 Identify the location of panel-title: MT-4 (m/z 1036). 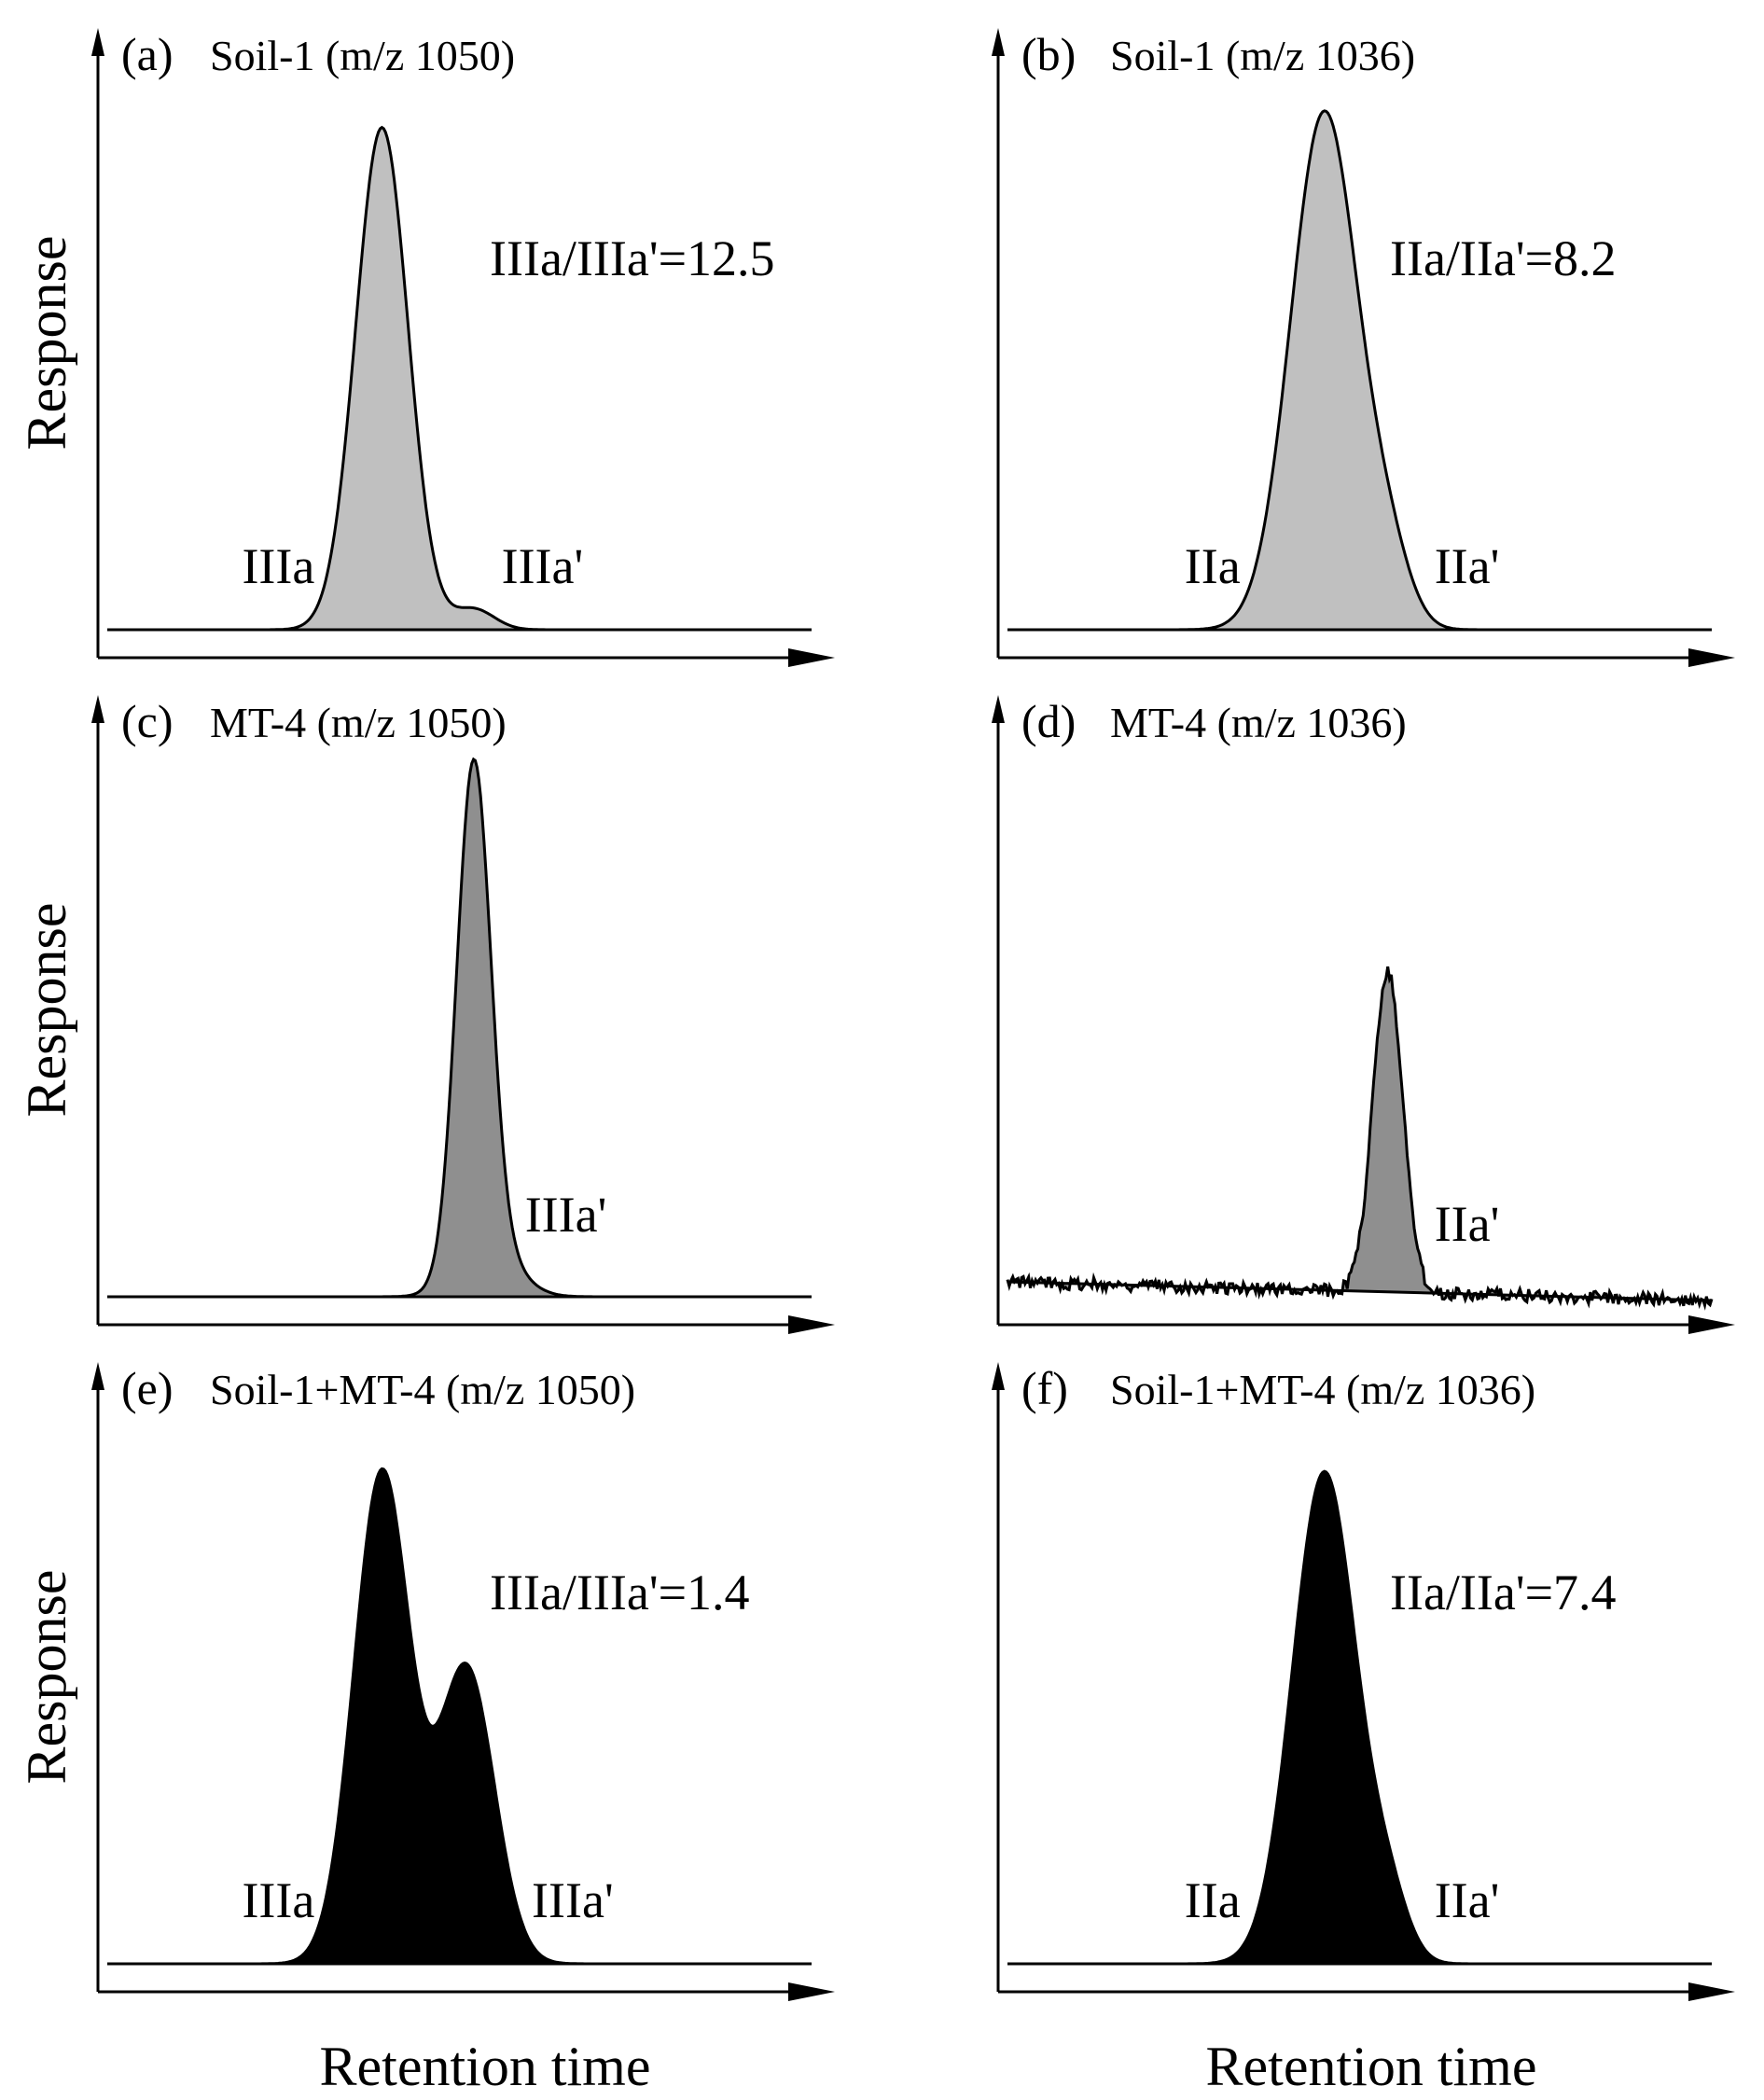
(1258, 722).